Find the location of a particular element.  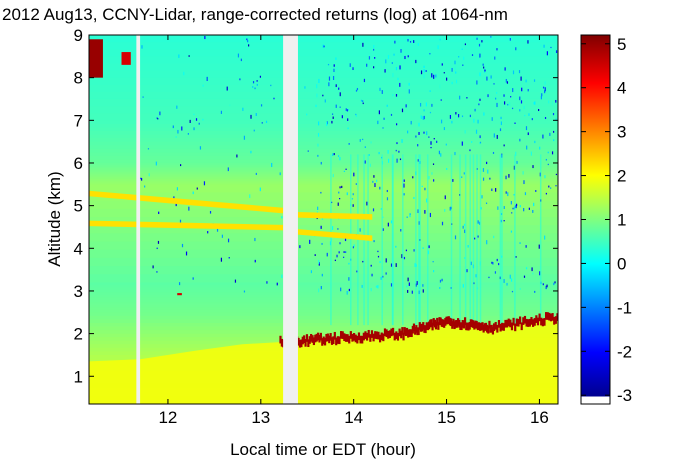

data-gap is located at coordinates (290, 219).